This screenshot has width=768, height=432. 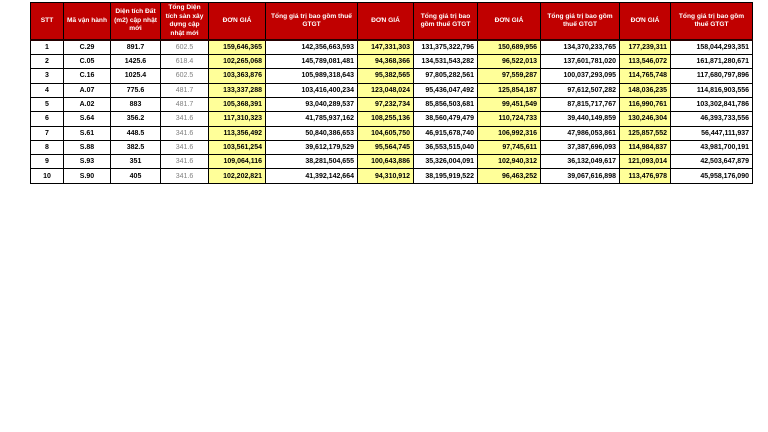 I want to click on cell-tong-gia-tri-2: 95,436,047,492, so click(x=445, y=90).